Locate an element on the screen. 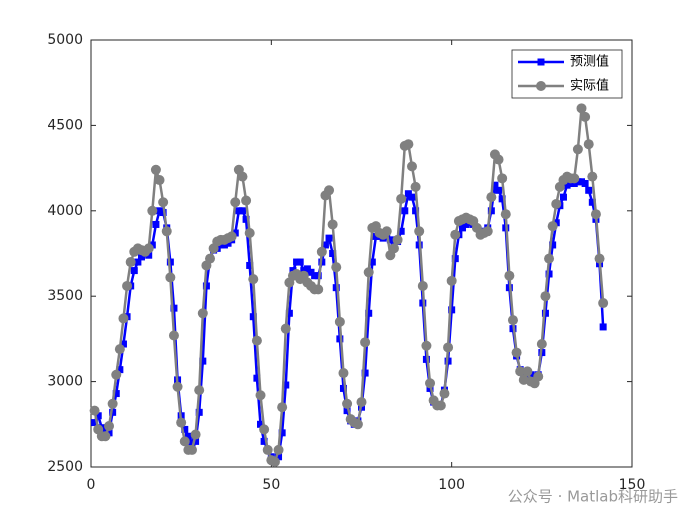  y-tick-label: 2500 is located at coordinates (65, 467).